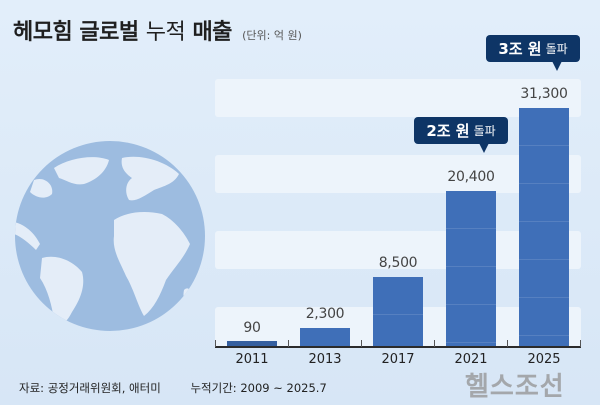 The image size is (600, 405). Describe the element at coordinates (110, 236) in the screenshot. I see `globe-icon` at that location.